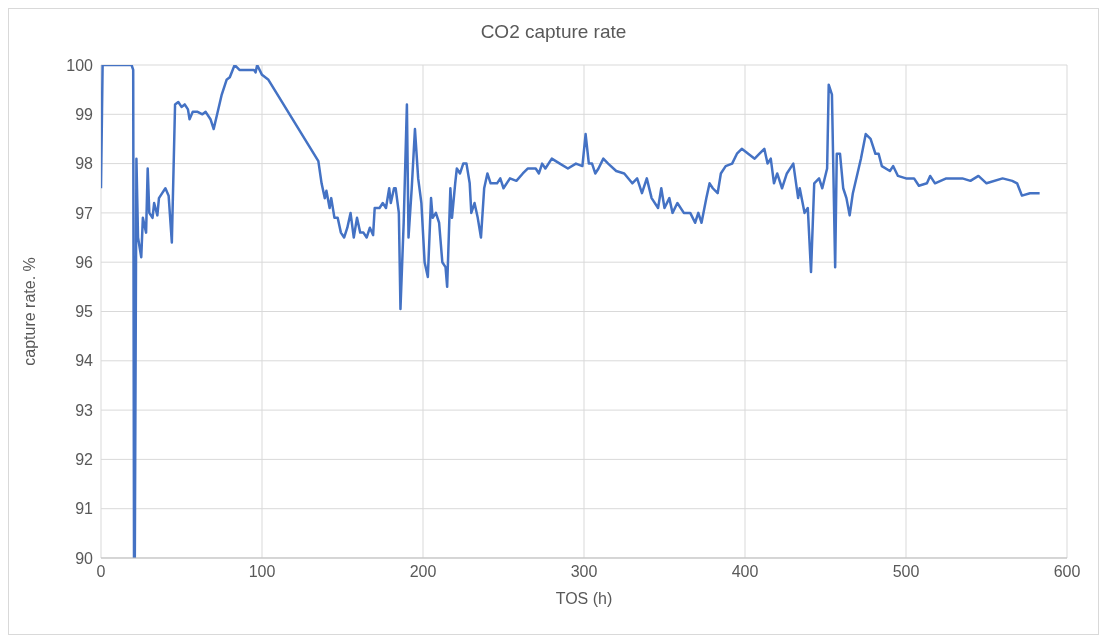 The width and height of the screenshot is (1105, 641). What do you see at coordinates (84, 361) in the screenshot?
I see `y-tick-label: 94` at bounding box center [84, 361].